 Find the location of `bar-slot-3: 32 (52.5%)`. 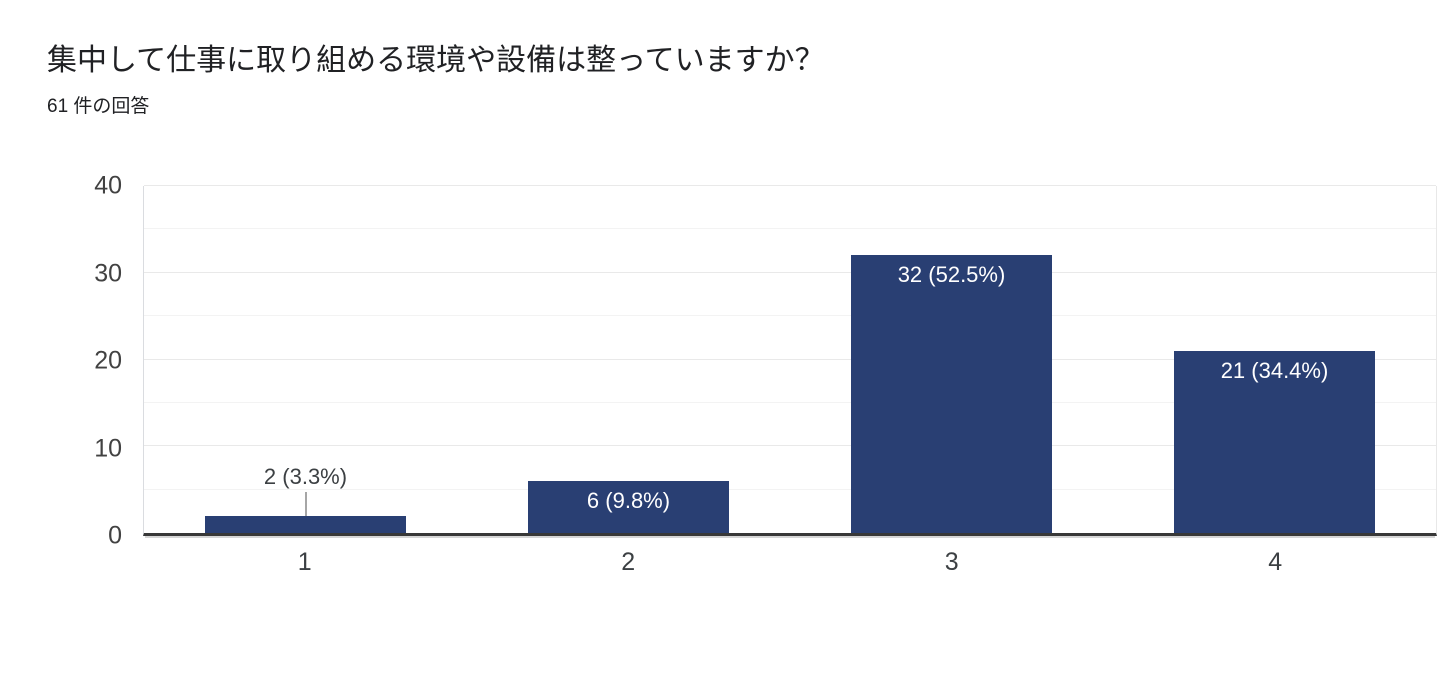

bar-slot-3: 32 (52.5%) is located at coordinates (951, 359).